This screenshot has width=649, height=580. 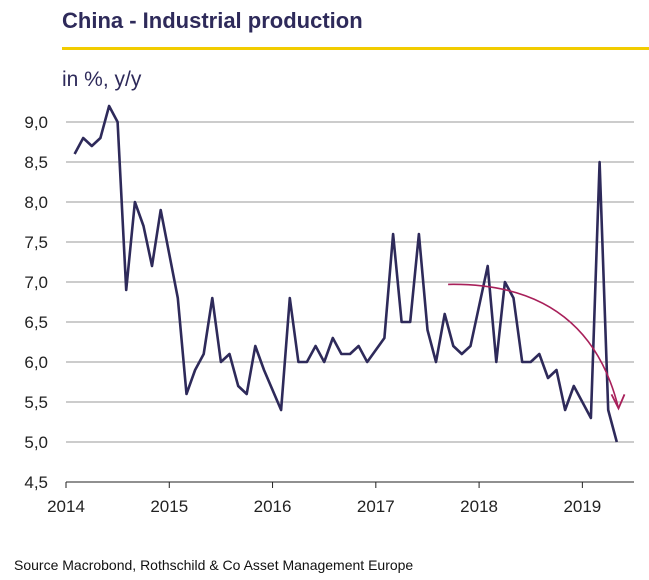 I want to click on x-tick-label: 2019, so click(x=582, y=506).